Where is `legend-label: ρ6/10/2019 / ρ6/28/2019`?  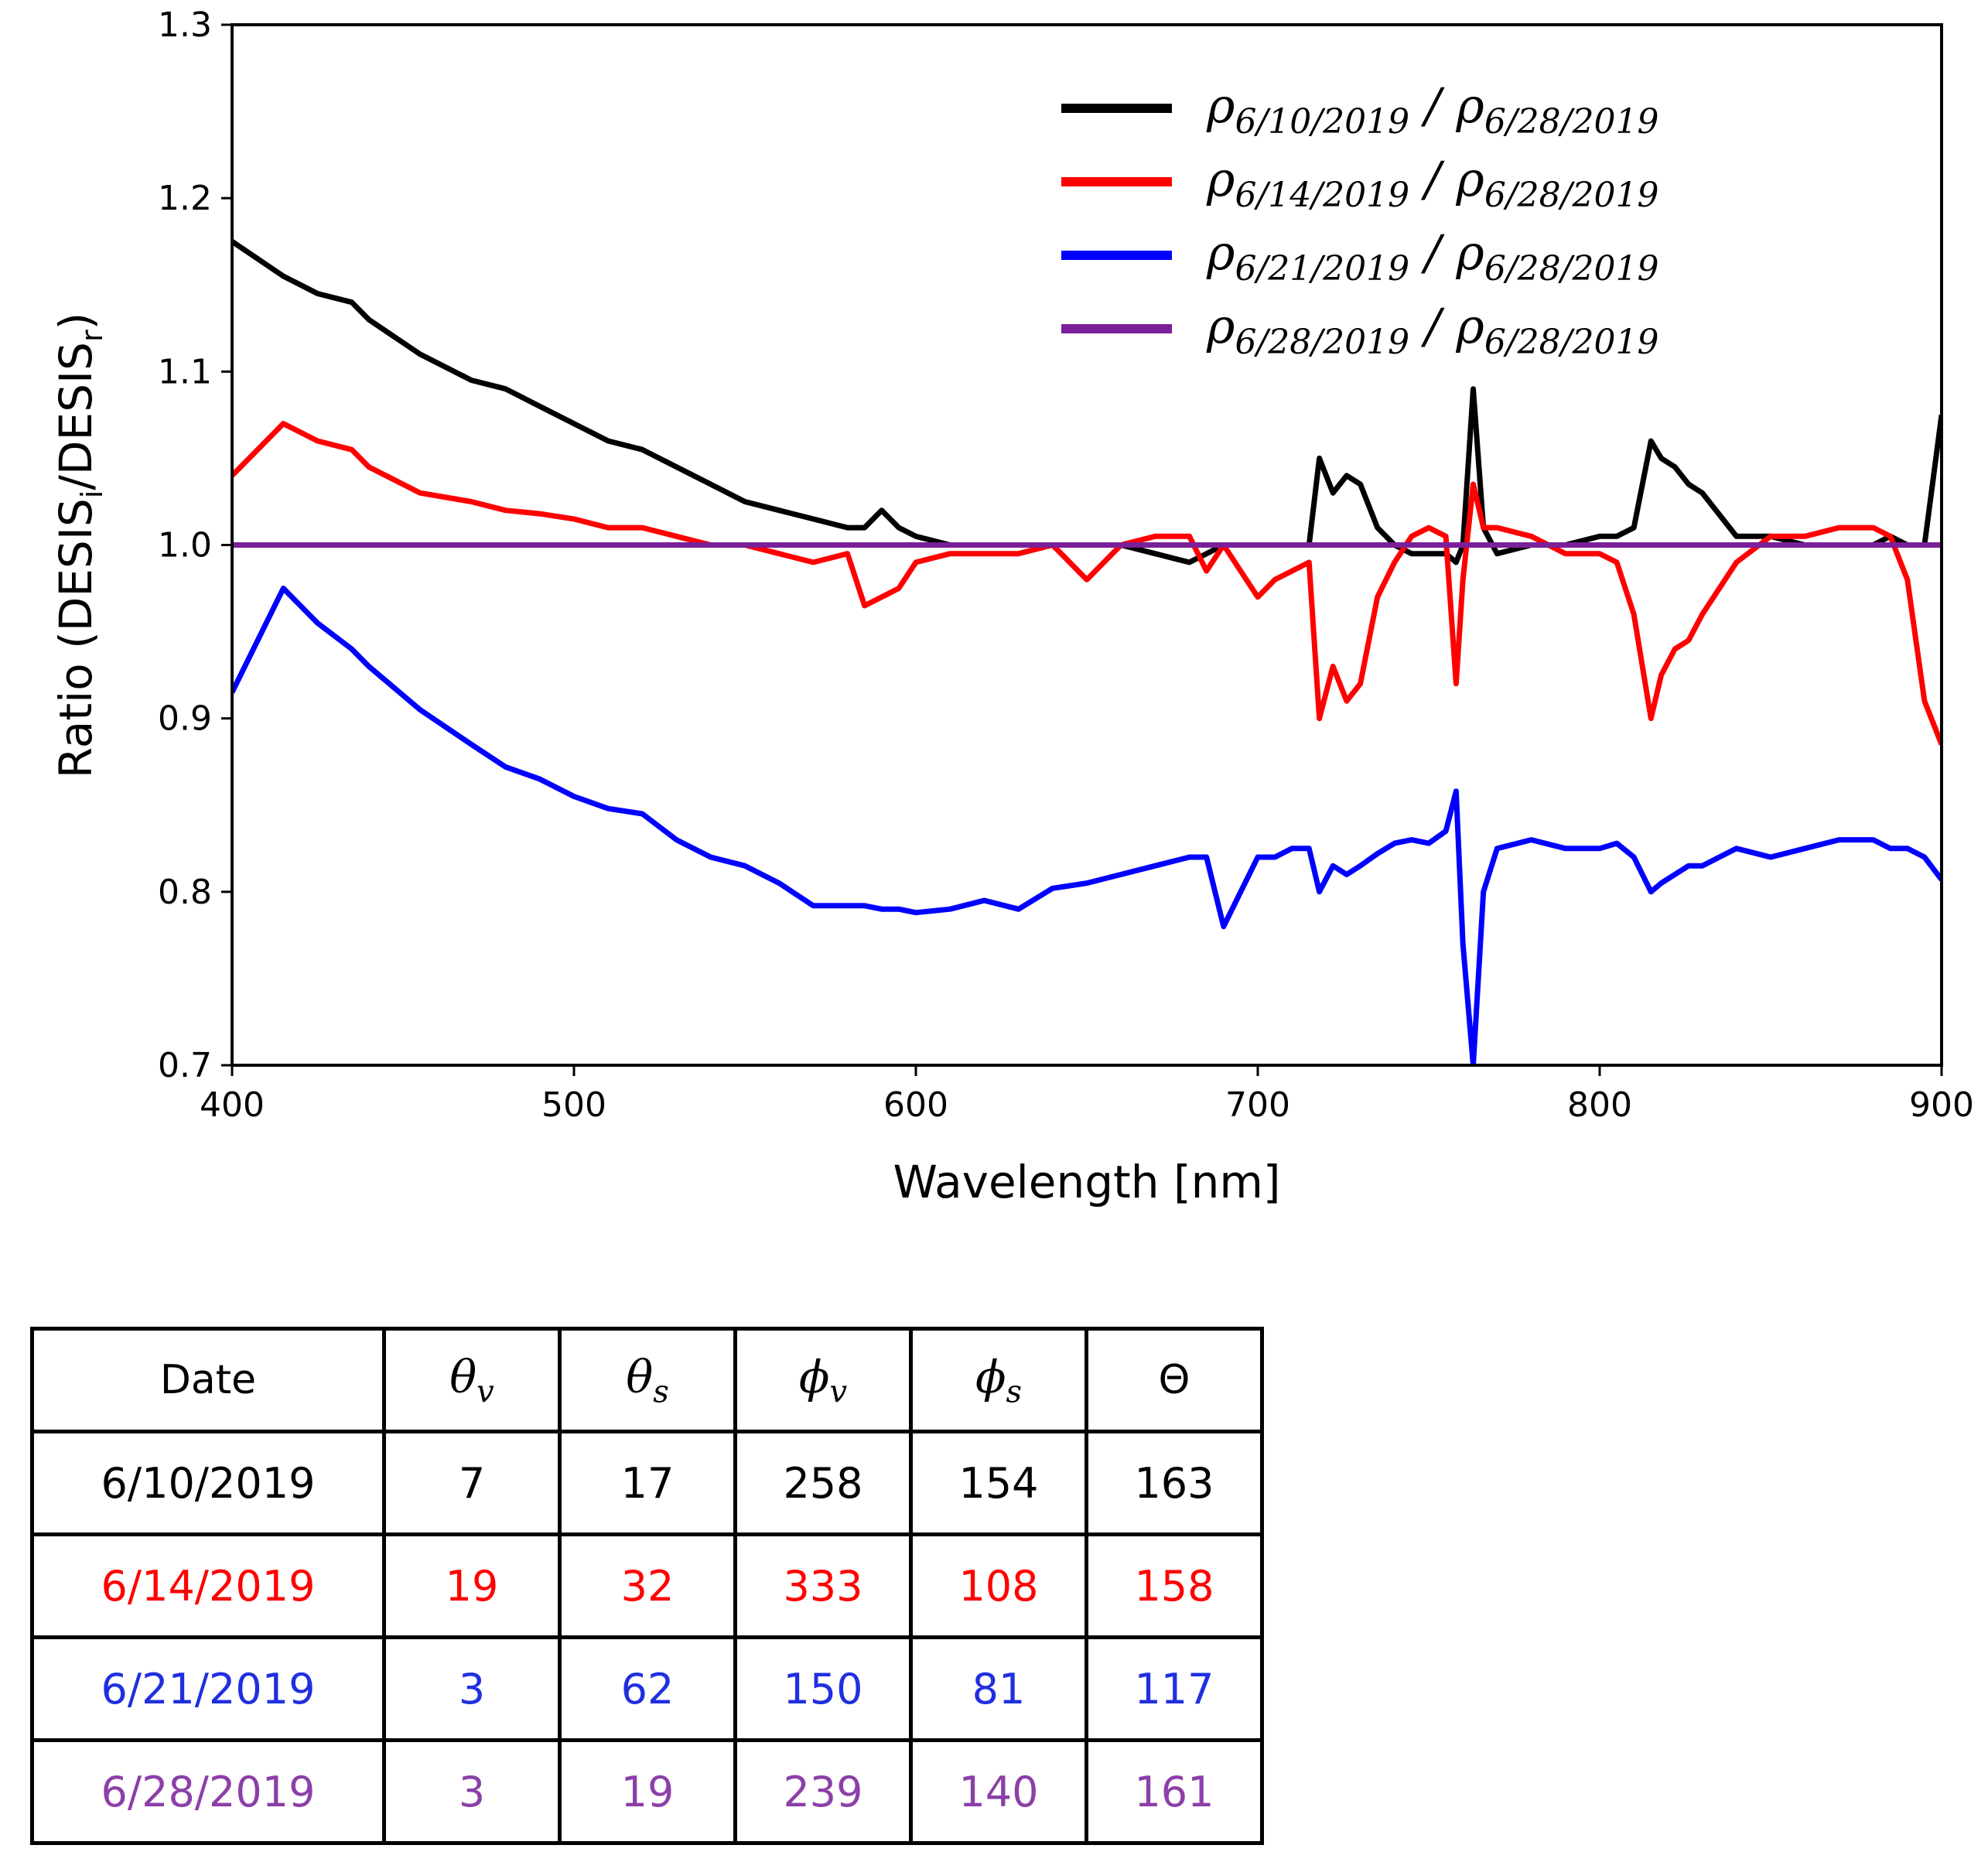 legend-label: ρ6/10/2019 / ρ6/28/2019 is located at coordinates (1432, 109).